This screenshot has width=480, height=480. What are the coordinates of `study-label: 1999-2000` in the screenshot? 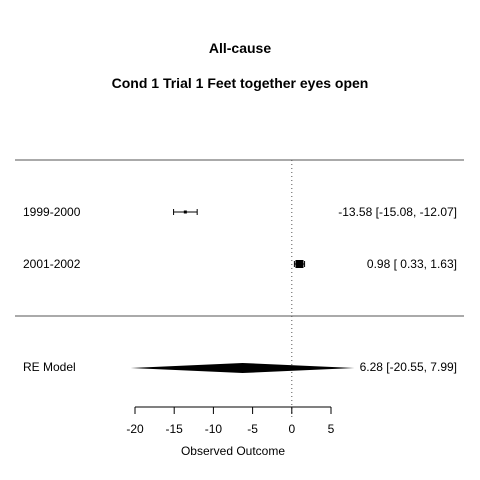 It's located at (52, 212).